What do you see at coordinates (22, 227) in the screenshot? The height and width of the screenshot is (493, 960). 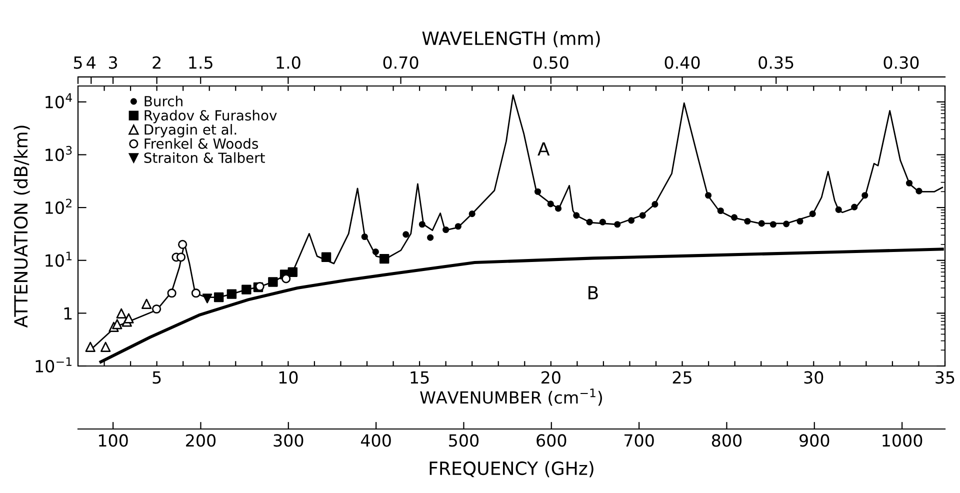 I see `y-axis-title: ATTENUATION (dB/km)` at bounding box center [22, 227].